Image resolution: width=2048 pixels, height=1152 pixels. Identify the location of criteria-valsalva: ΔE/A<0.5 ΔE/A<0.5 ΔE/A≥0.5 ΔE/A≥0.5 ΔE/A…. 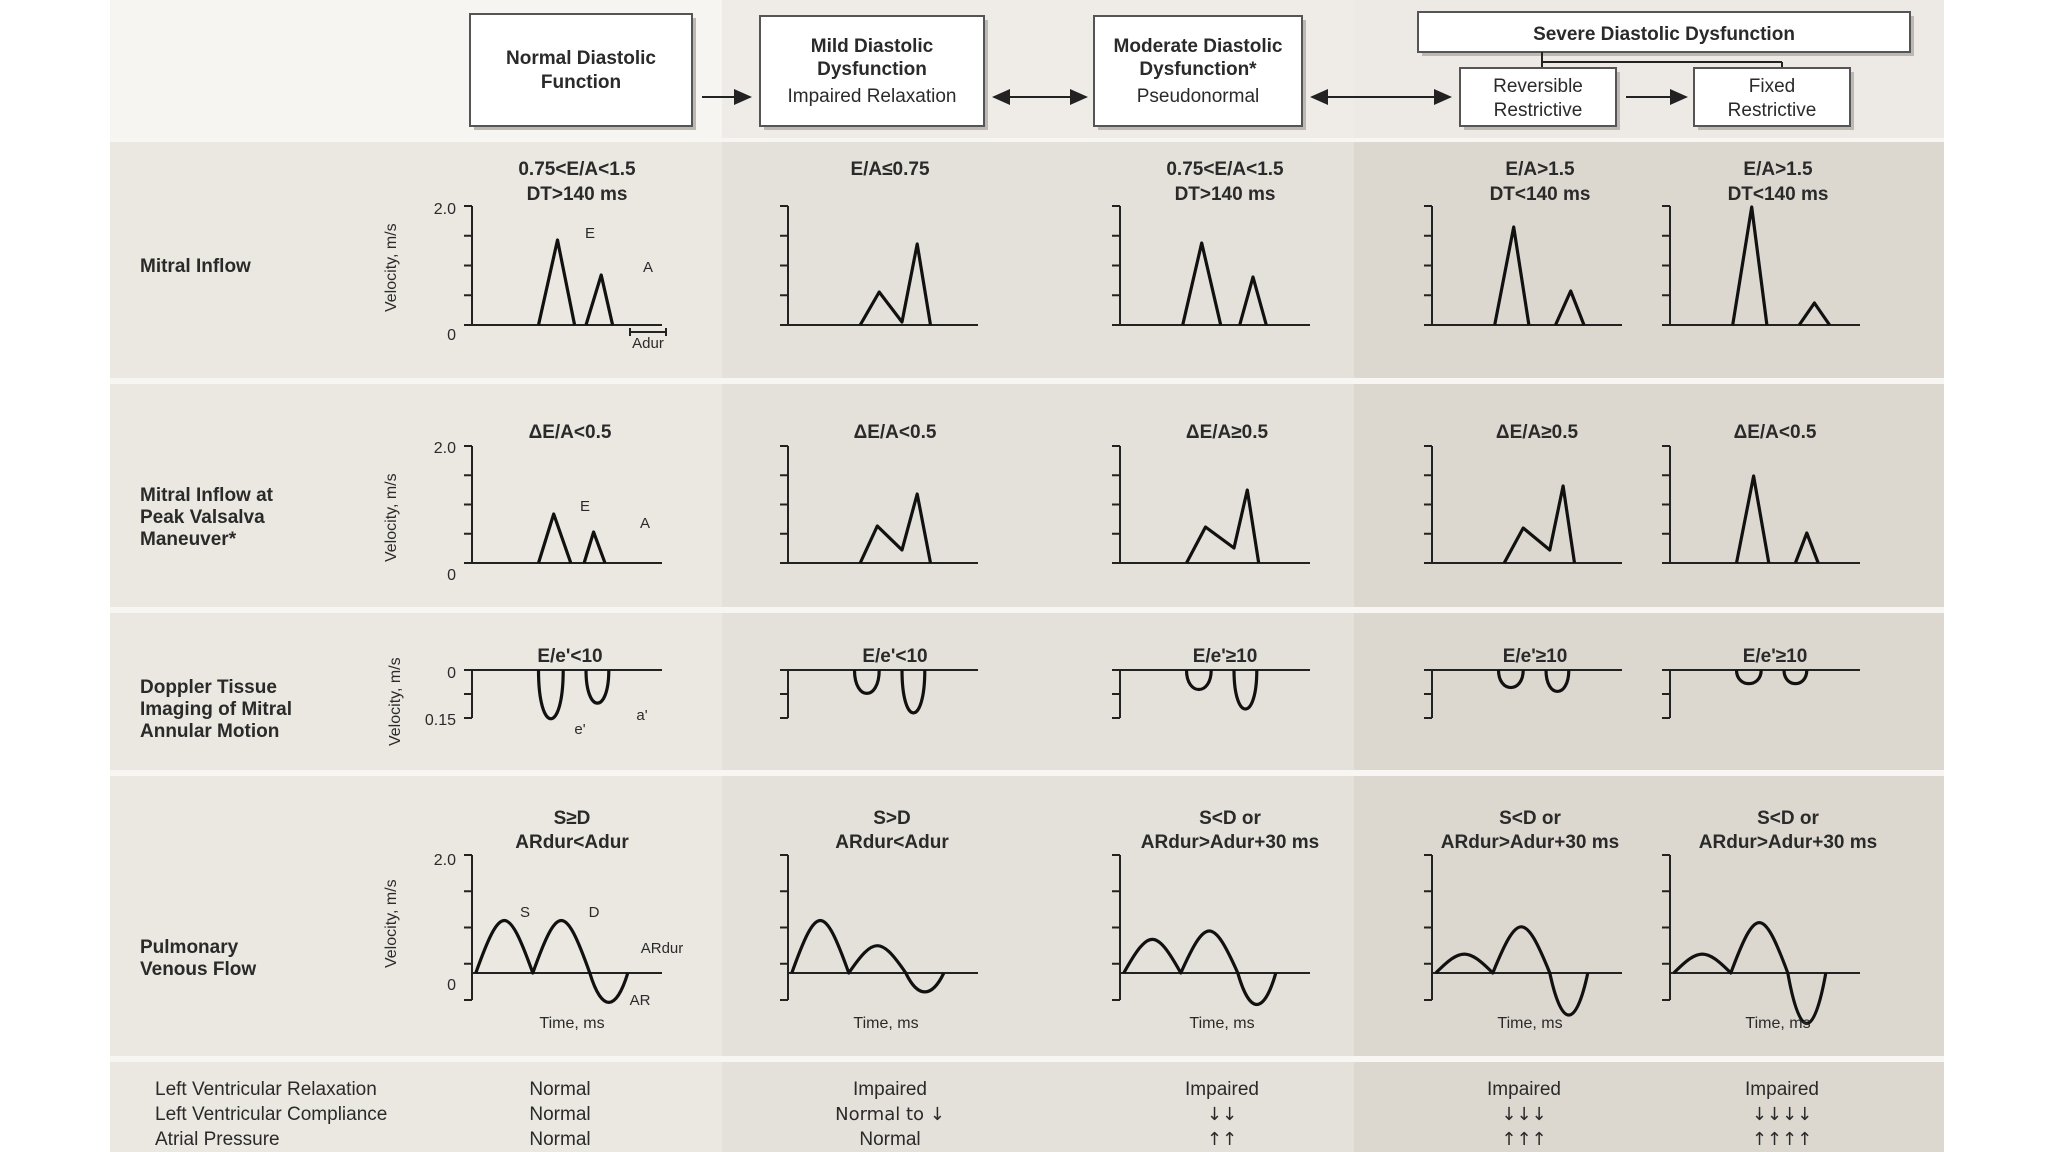
(1173, 432).